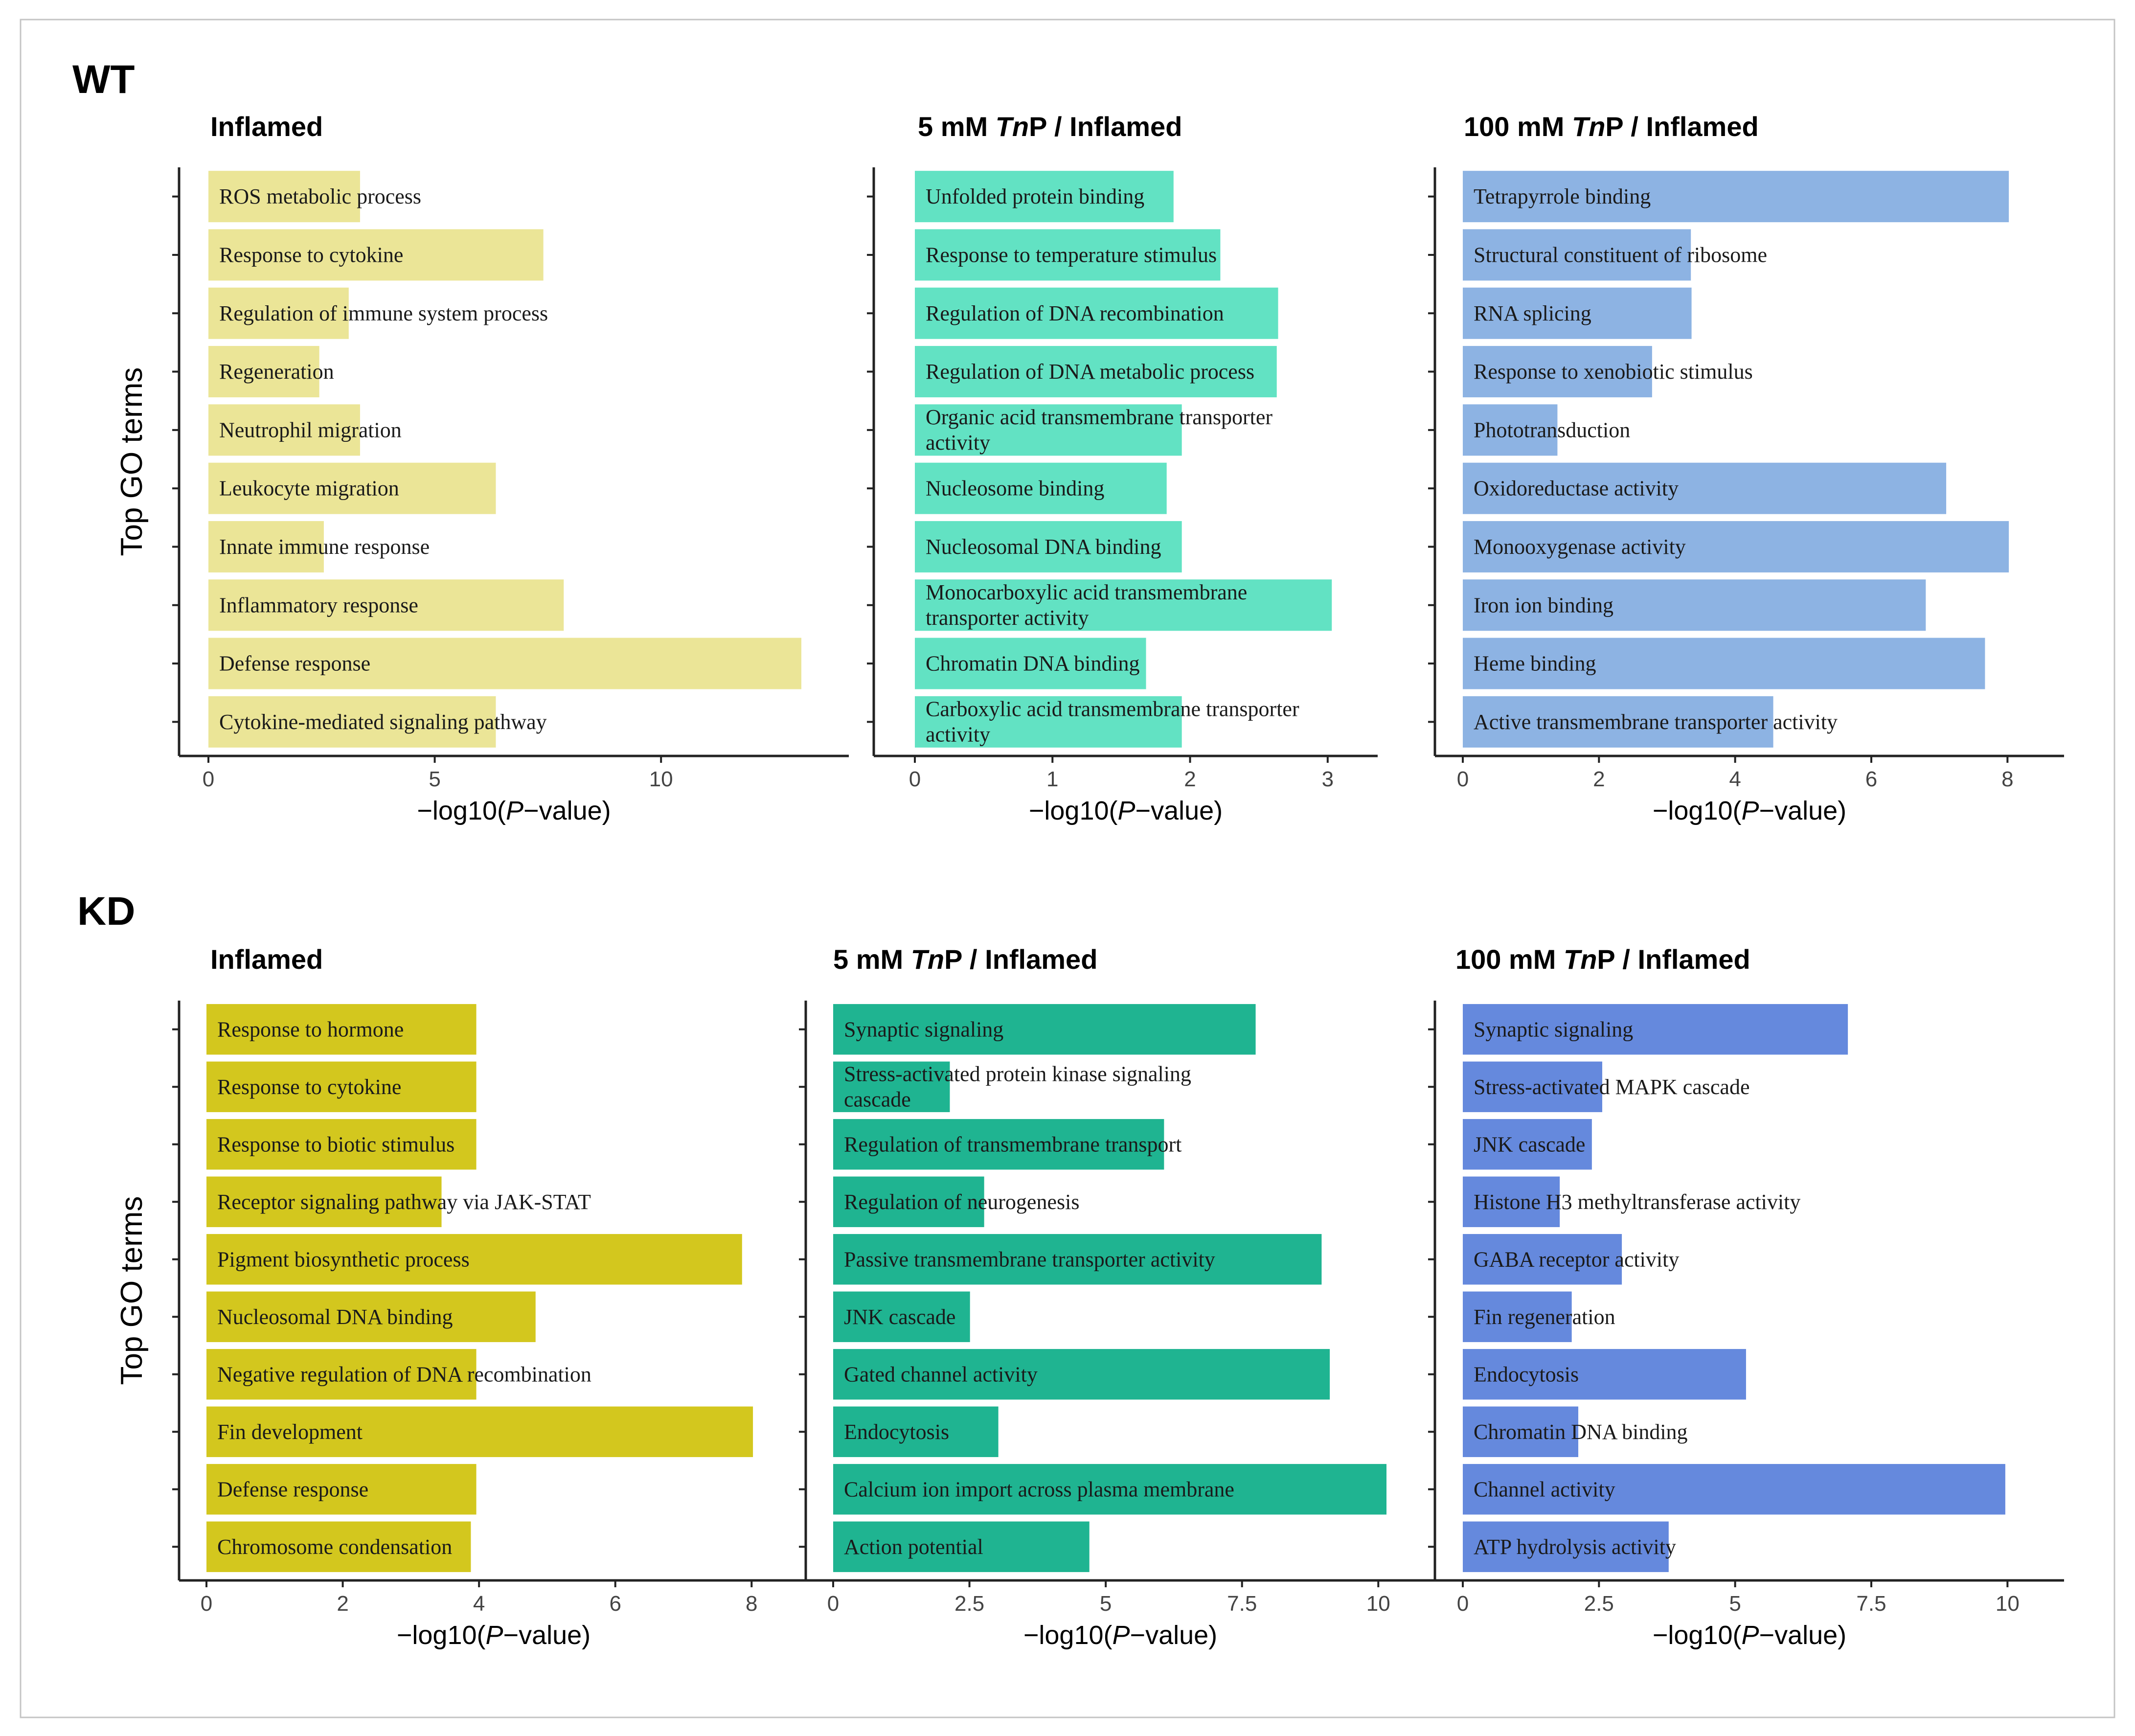 The height and width of the screenshot is (1736, 2135). I want to click on bar-label: Gated channel activity, so click(941, 1374).